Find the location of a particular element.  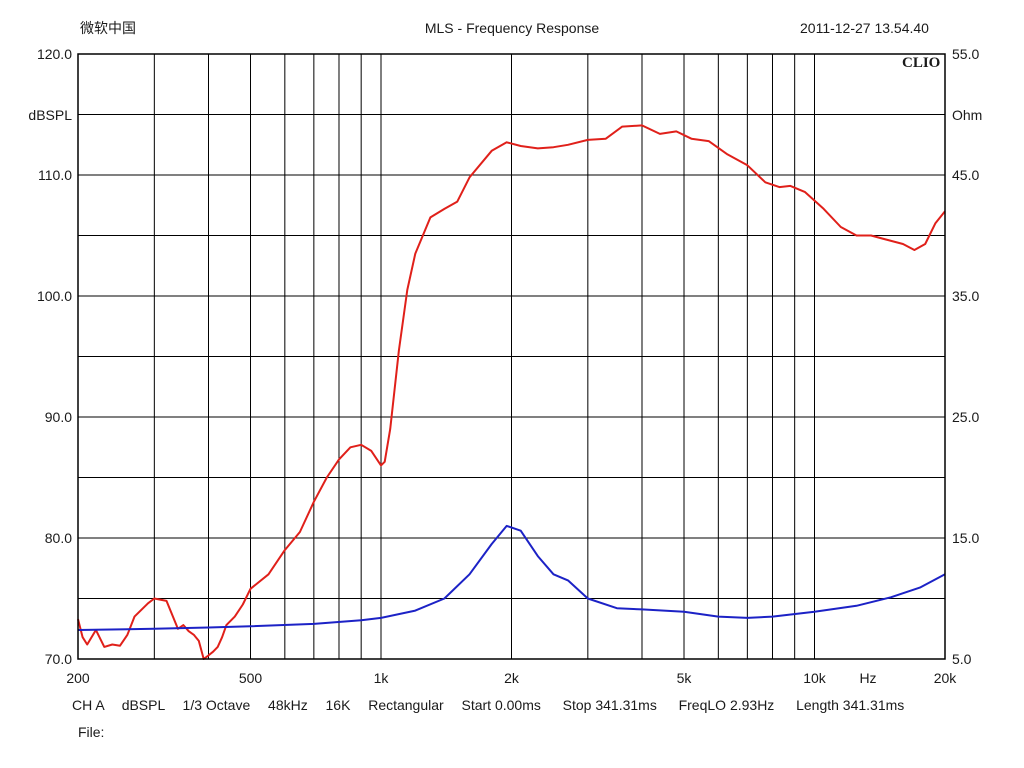

y-right-tick-label: 55.0 is located at coordinates (966, 54).